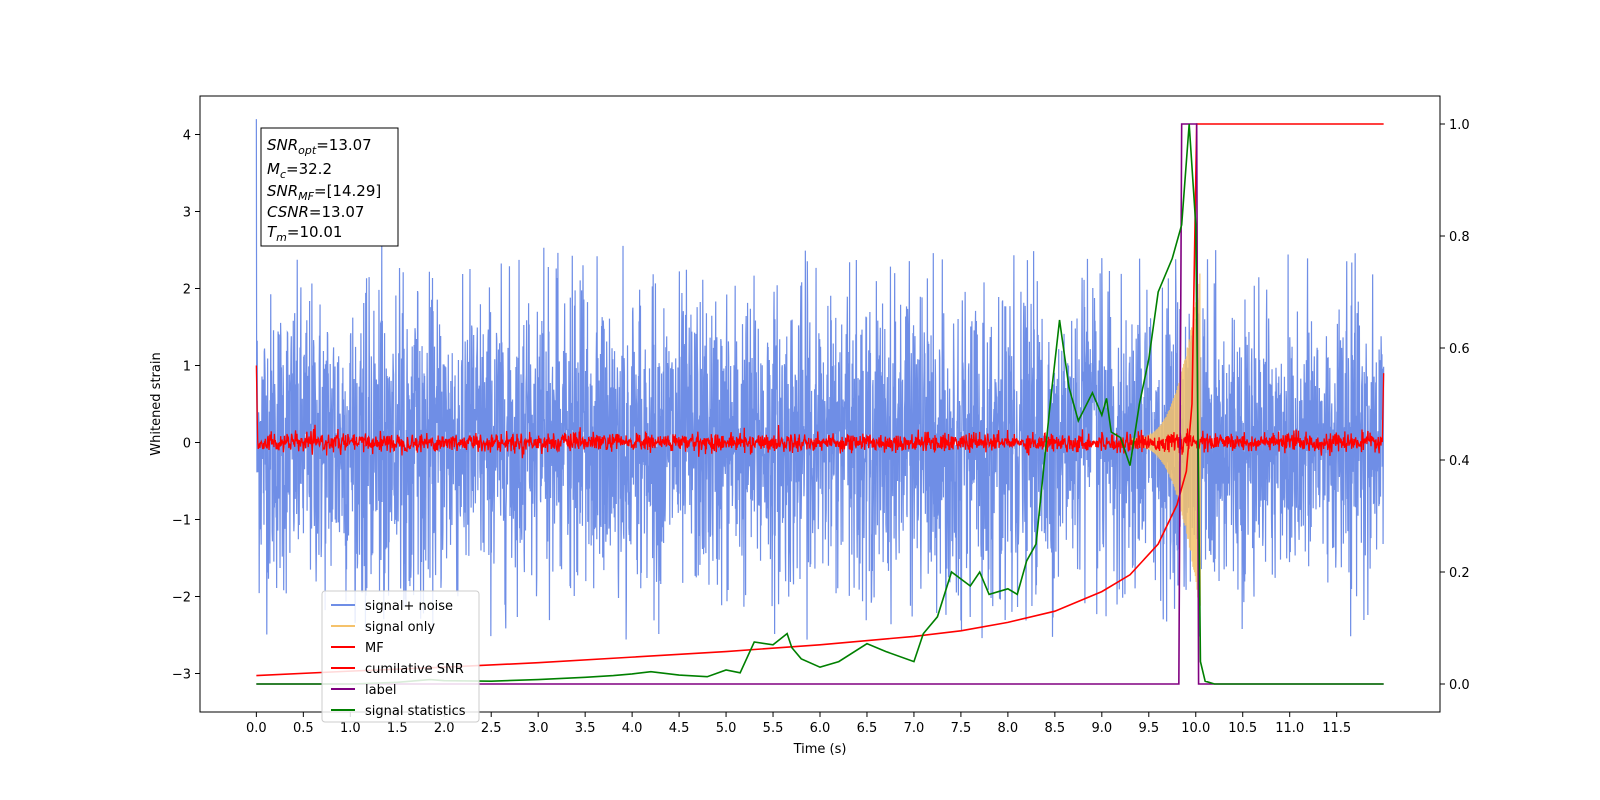 Image resolution: width=1600 pixels, height=800 pixels. Describe the element at coordinates (1459, 349) in the screenshot. I see `y2-tick-label: 0.6` at that location.